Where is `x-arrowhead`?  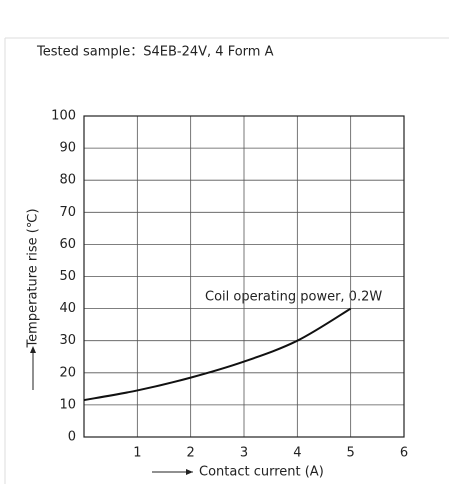
x-arrowhead is located at coordinates (189, 472).